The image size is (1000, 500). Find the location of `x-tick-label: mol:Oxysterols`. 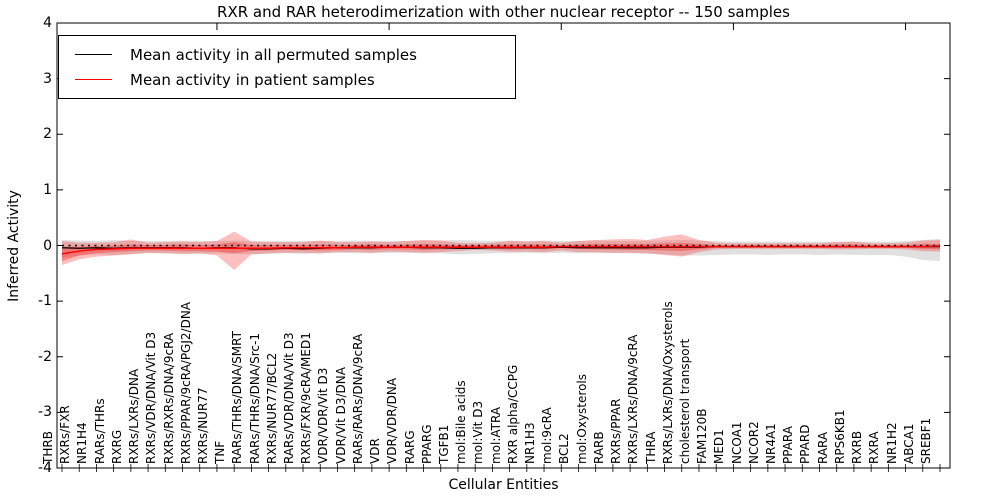

x-tick-label: mol:Oxysterols is located at coordinates (581, 419).